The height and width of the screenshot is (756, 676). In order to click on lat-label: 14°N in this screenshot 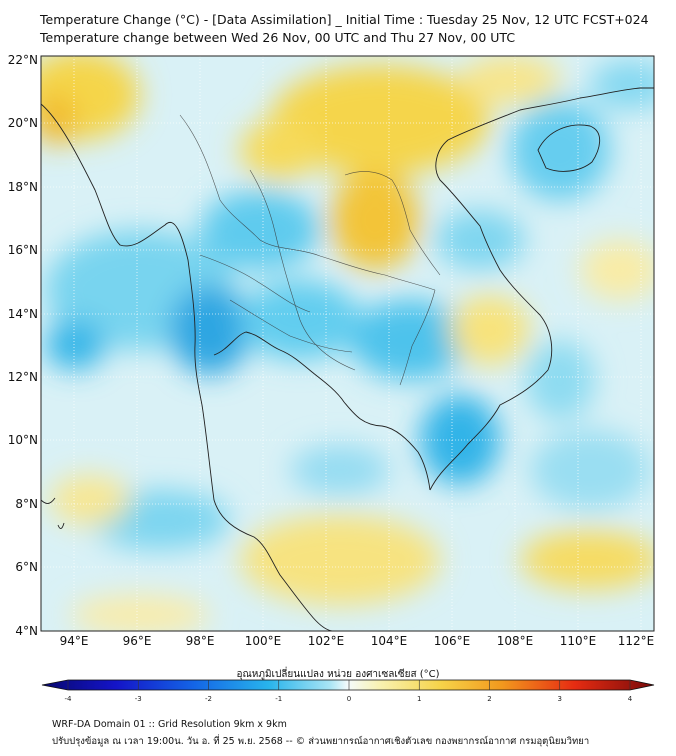, I will do `click(23, 314)`.